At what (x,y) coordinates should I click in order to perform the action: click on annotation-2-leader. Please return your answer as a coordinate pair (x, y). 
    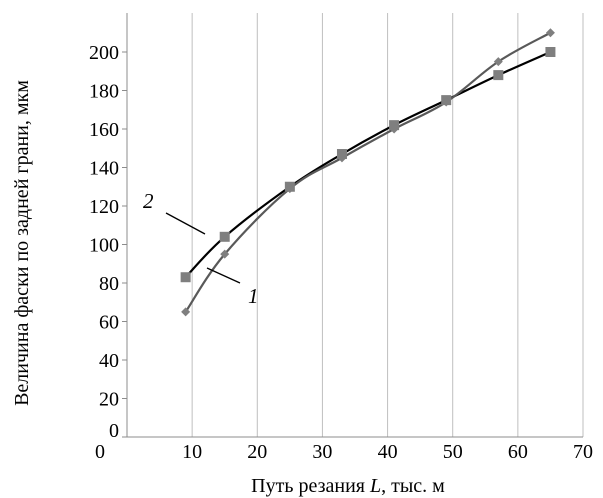
    Looking at the image, I should click on (185, 223).